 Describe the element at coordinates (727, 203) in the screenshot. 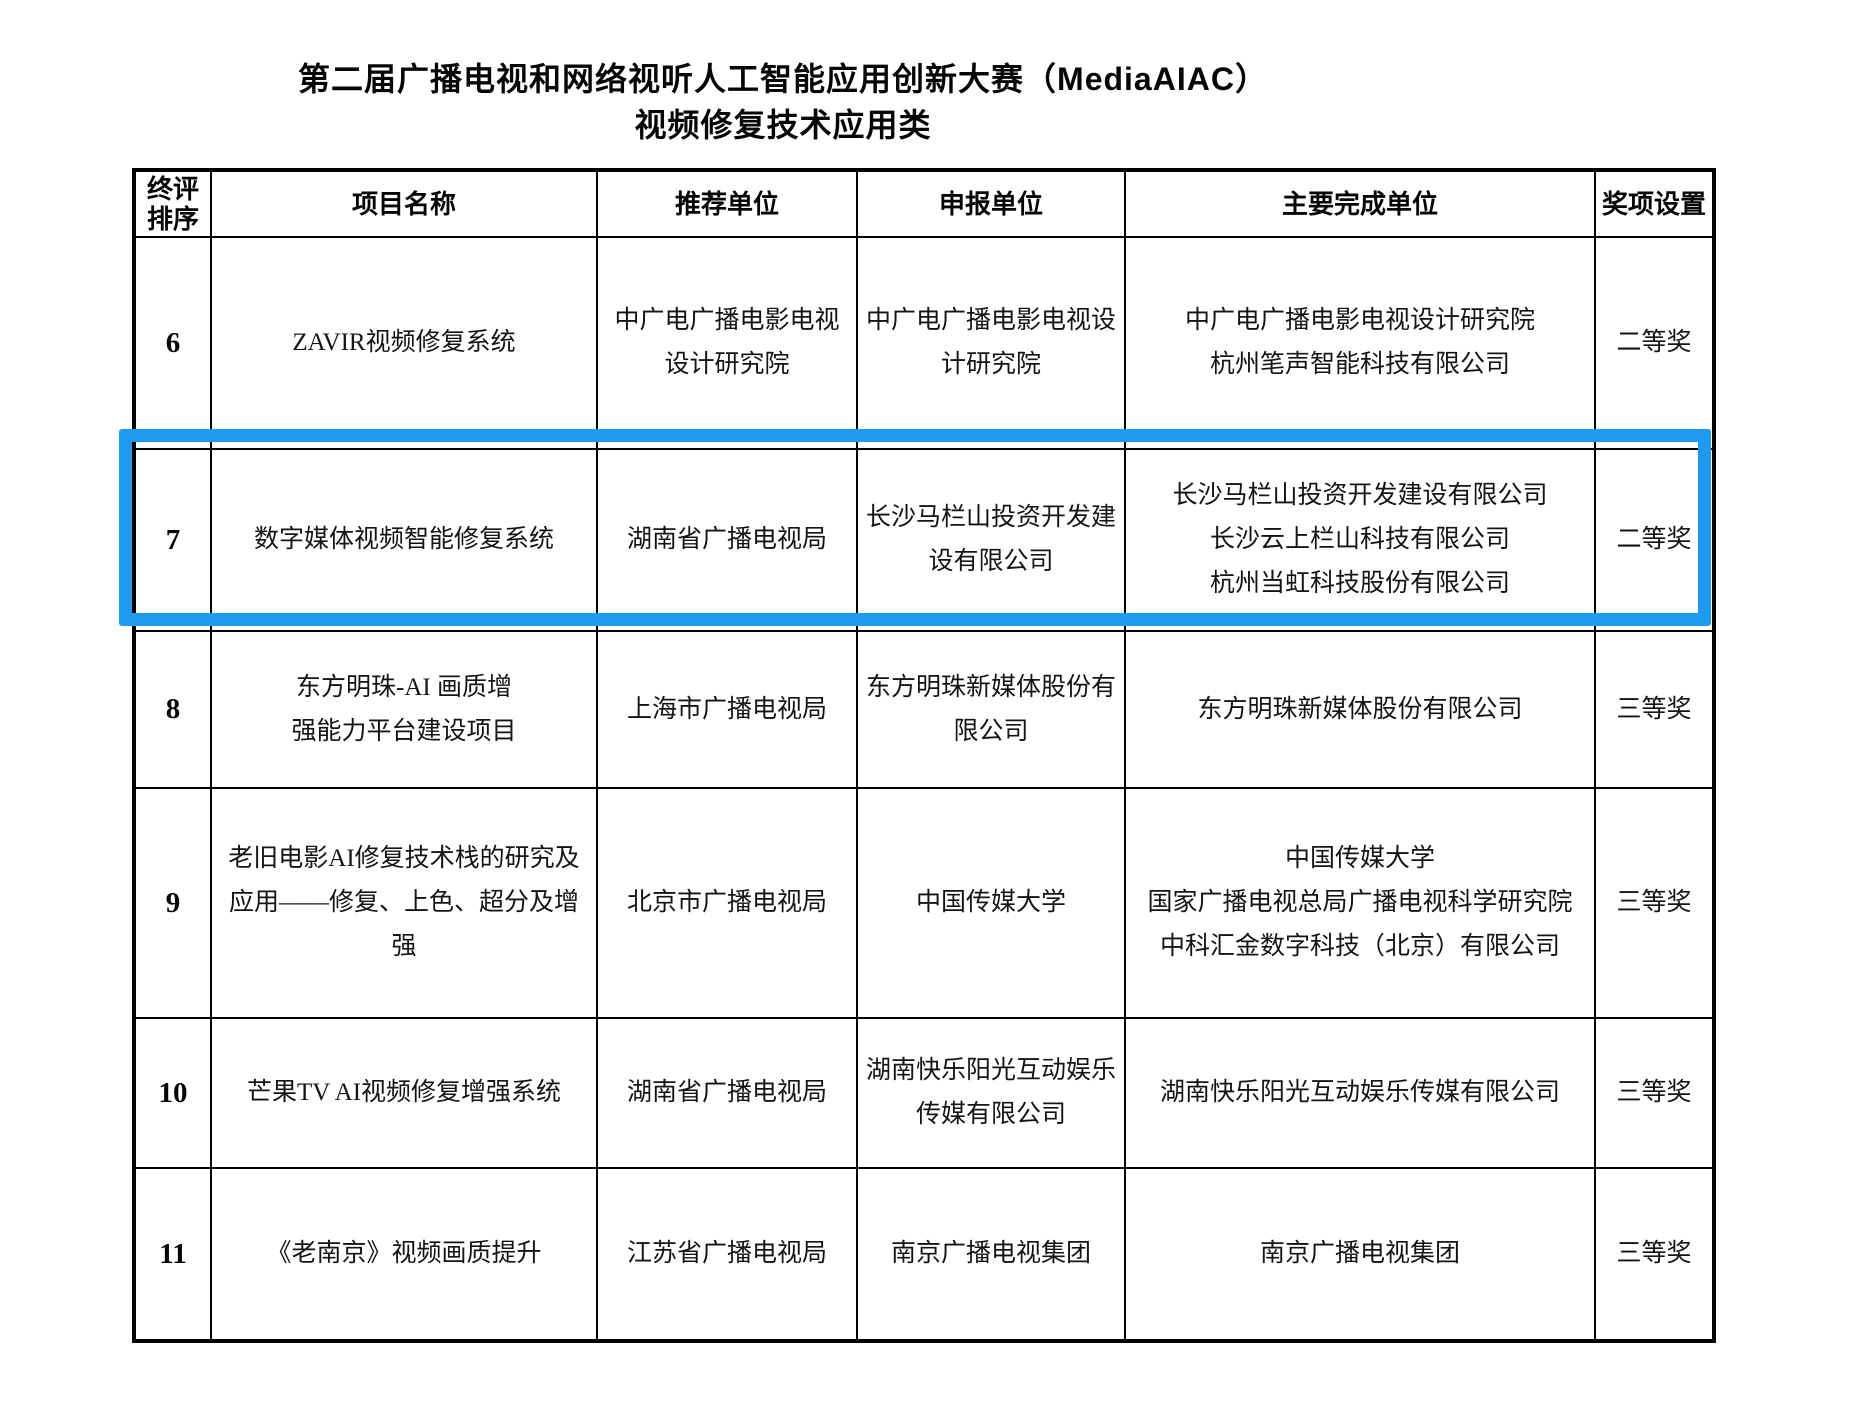

I see `header-recommender: 推荐单位` at that location.